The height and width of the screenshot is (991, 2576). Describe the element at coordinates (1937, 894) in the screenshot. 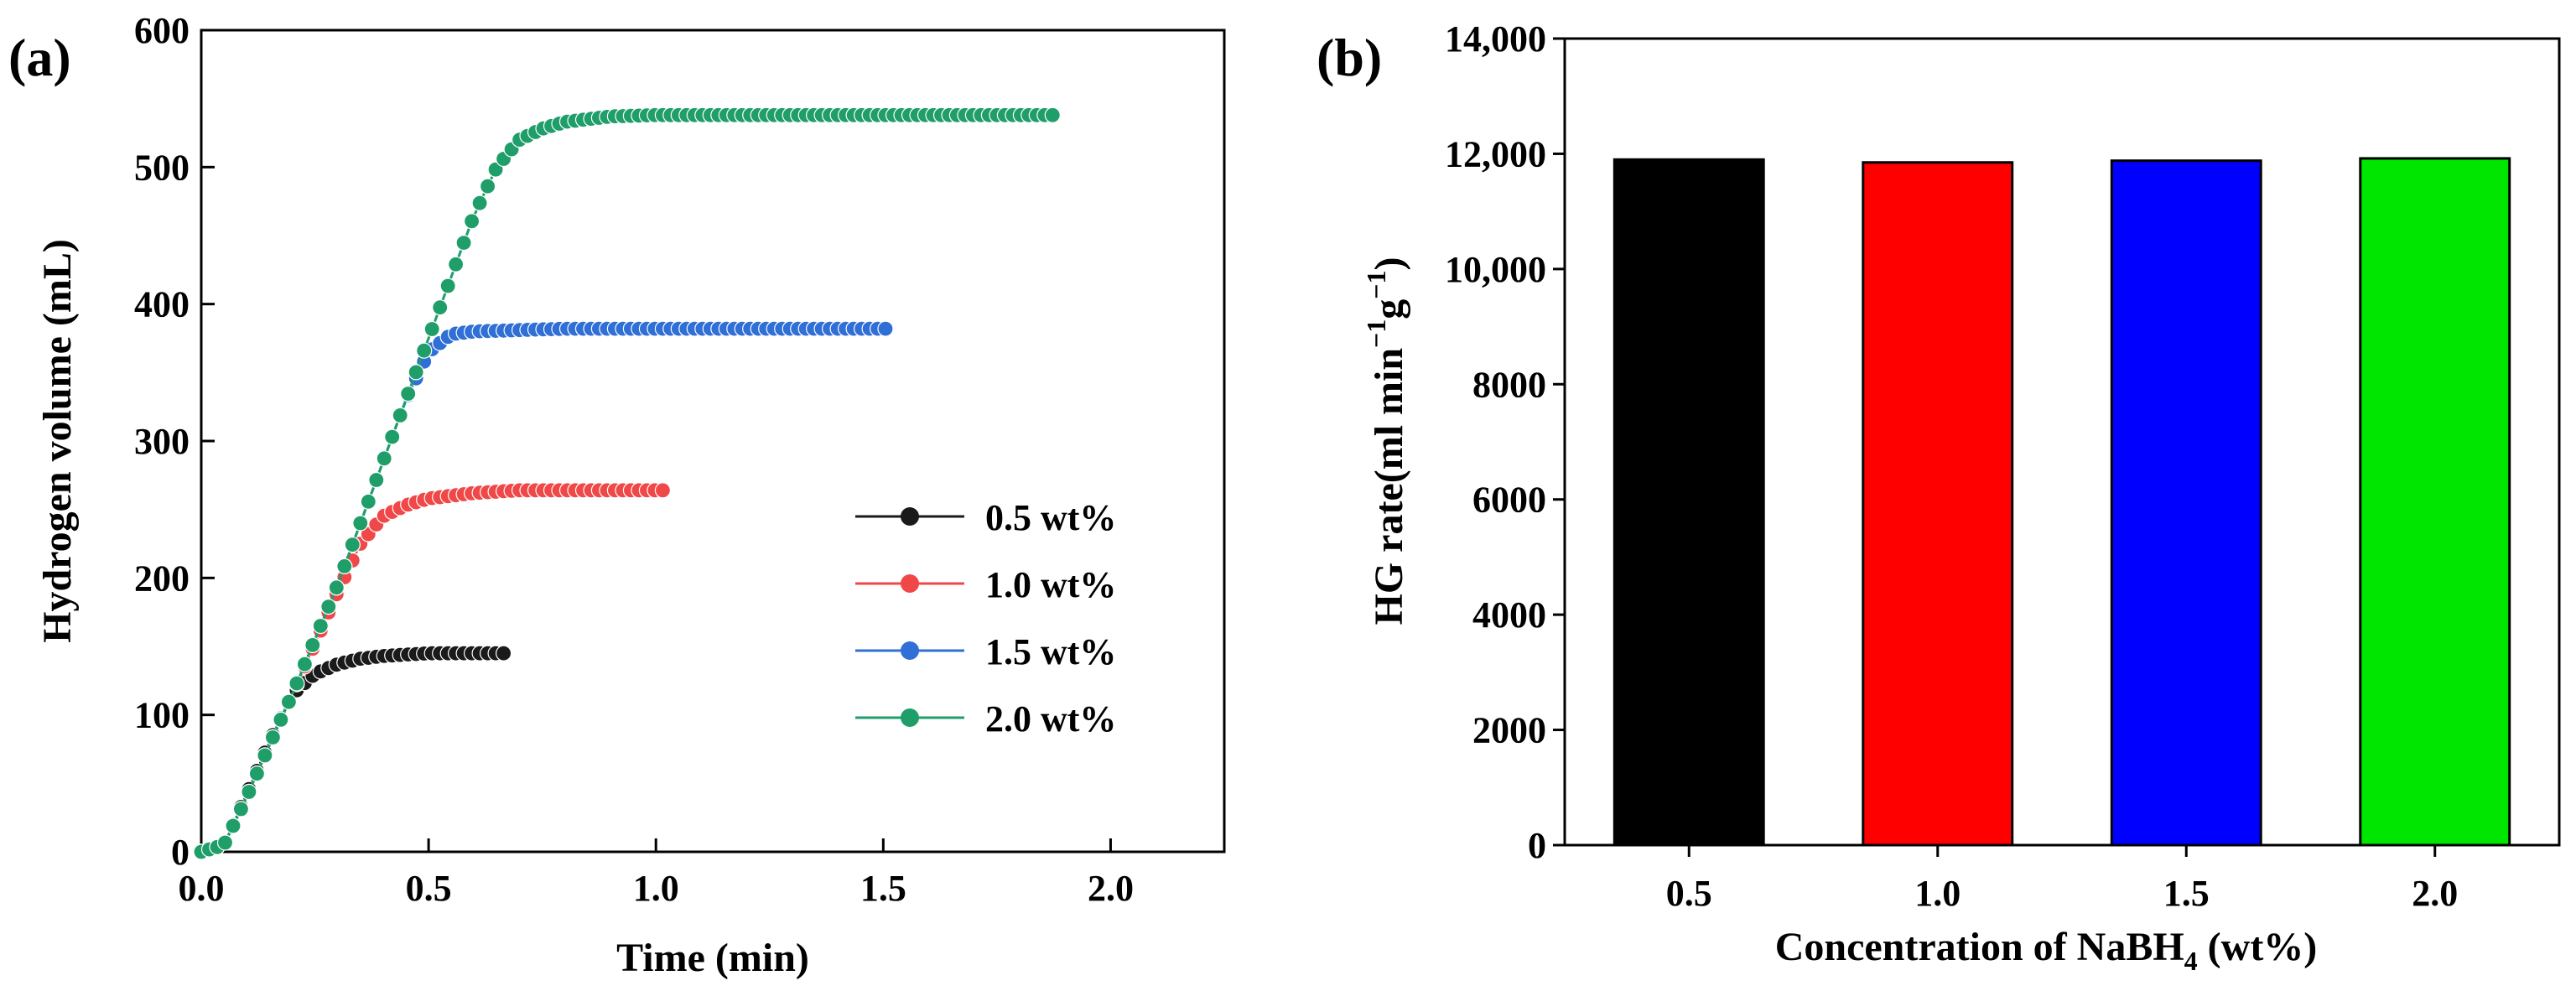

I see `b-x-tick-label: 1.0` at that location.